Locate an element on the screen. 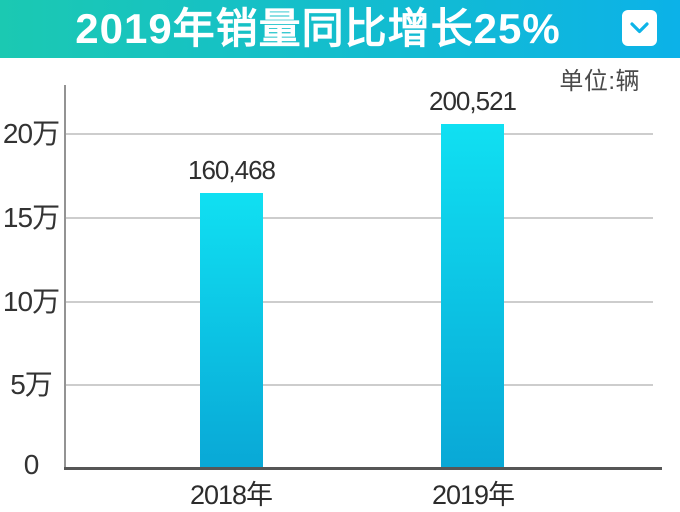 This screenshot has width=680, height=512. collapse-button is located at coordinates (639, 28).